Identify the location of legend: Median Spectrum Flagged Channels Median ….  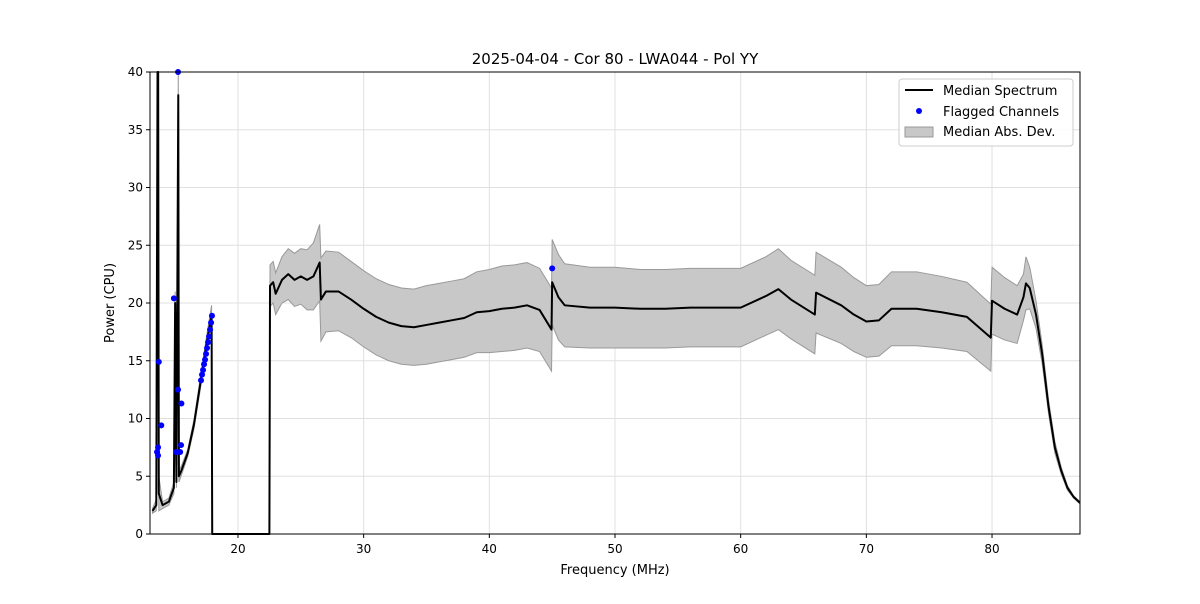
(986, 112).